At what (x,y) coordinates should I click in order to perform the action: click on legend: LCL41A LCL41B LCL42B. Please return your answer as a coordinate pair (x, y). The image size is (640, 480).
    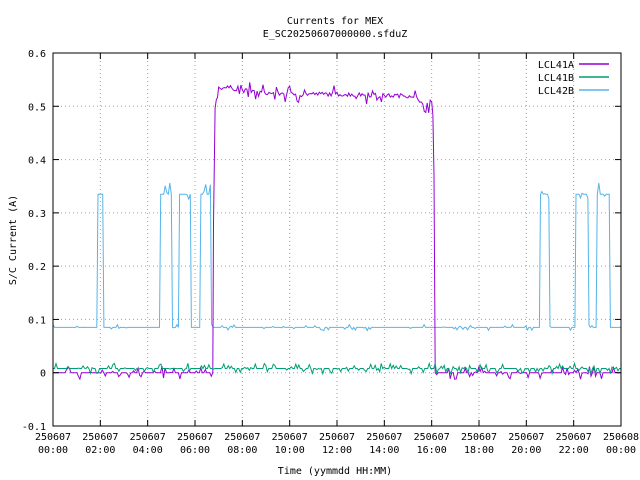
    Looking at the image, I should click on (573, 78).